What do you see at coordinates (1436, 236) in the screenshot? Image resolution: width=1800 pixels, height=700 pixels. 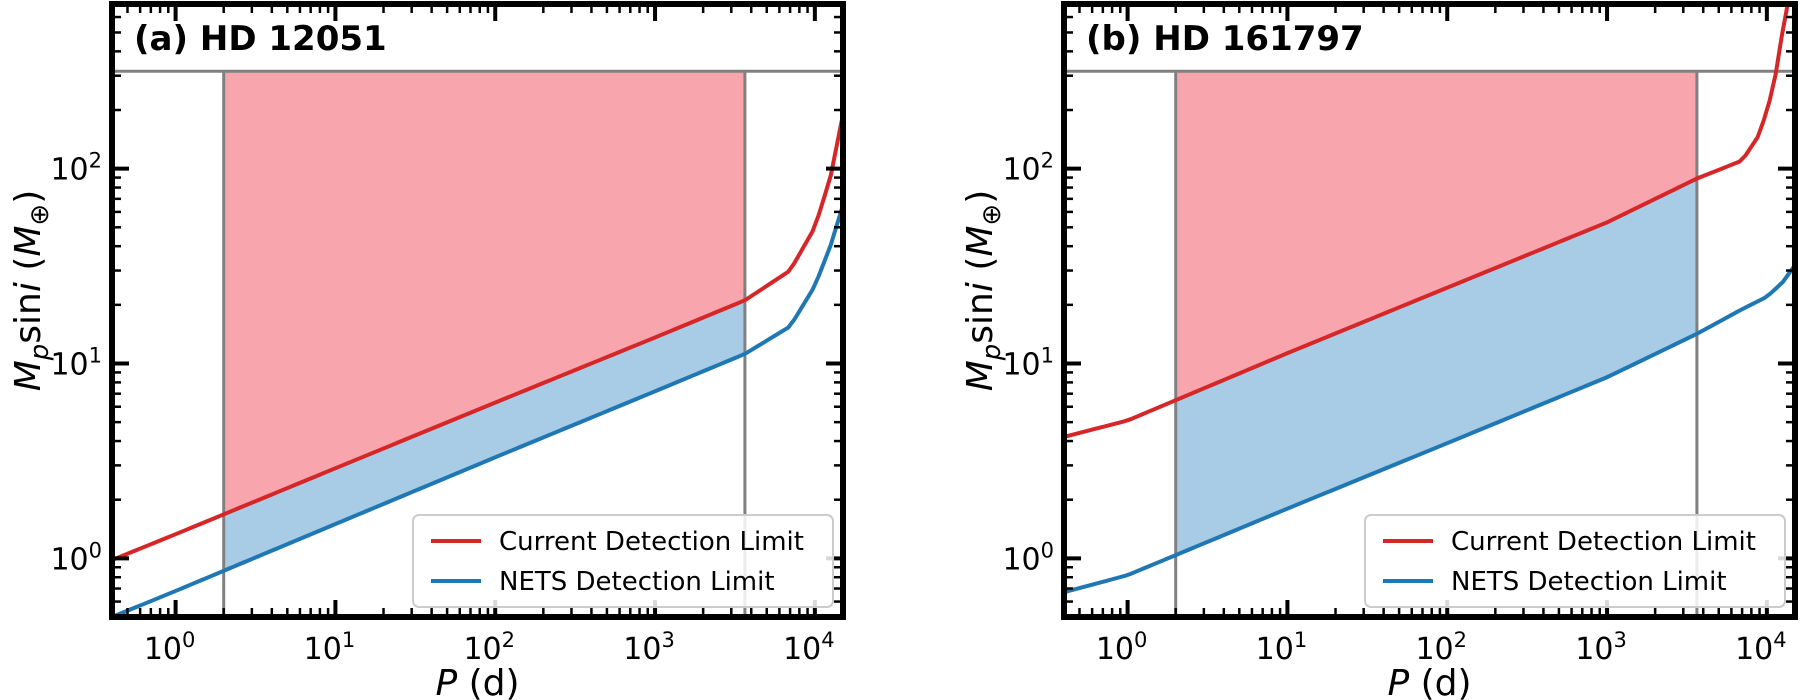 I see `region-above-current-limit` at bounding box center [1436, 236].